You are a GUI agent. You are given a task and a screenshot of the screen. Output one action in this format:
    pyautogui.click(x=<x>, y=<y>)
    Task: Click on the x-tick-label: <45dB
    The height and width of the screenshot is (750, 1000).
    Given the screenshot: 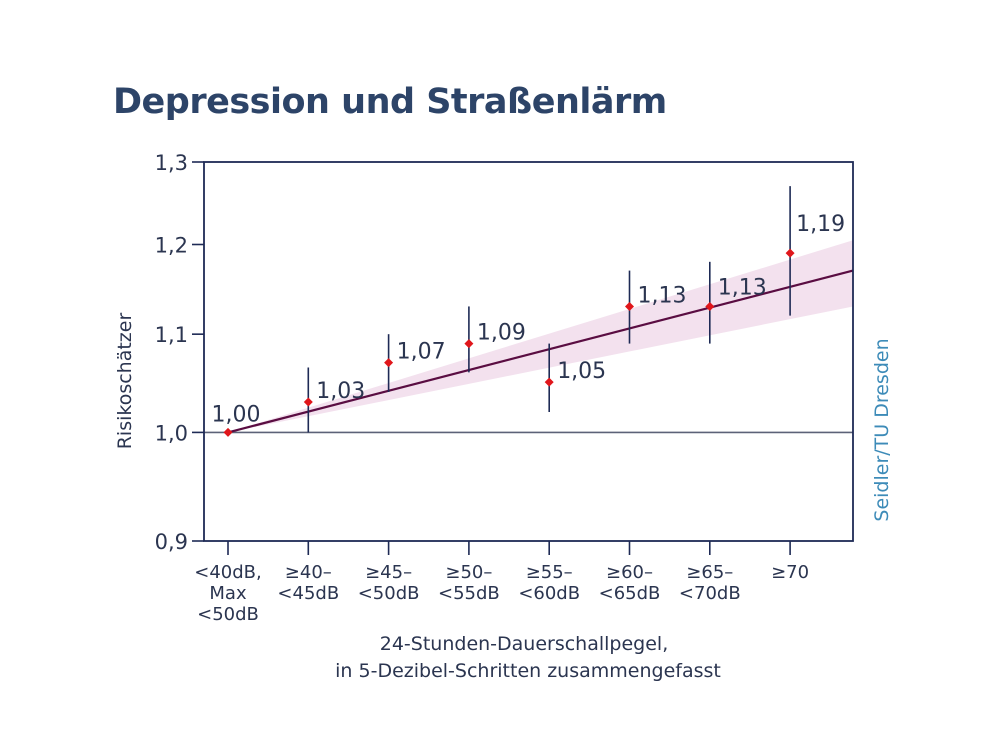 What is the action you would take?
    pyautogui.click(x=308, y=593)
    